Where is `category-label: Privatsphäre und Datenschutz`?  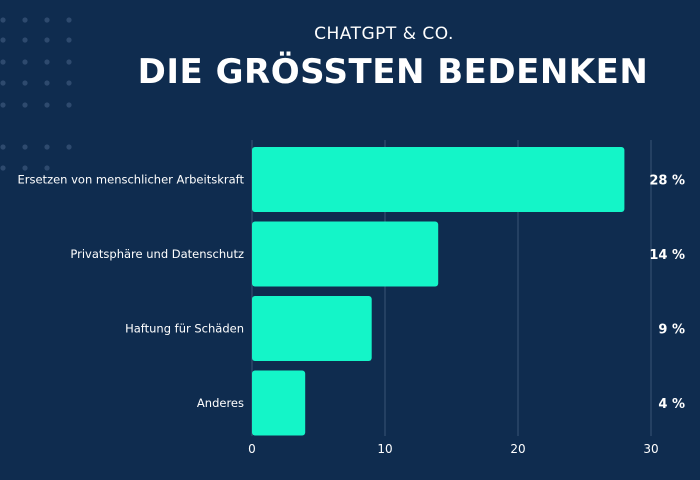
category-label: Privatsphäre und Datenschutz is located at coordinates (157, 254).